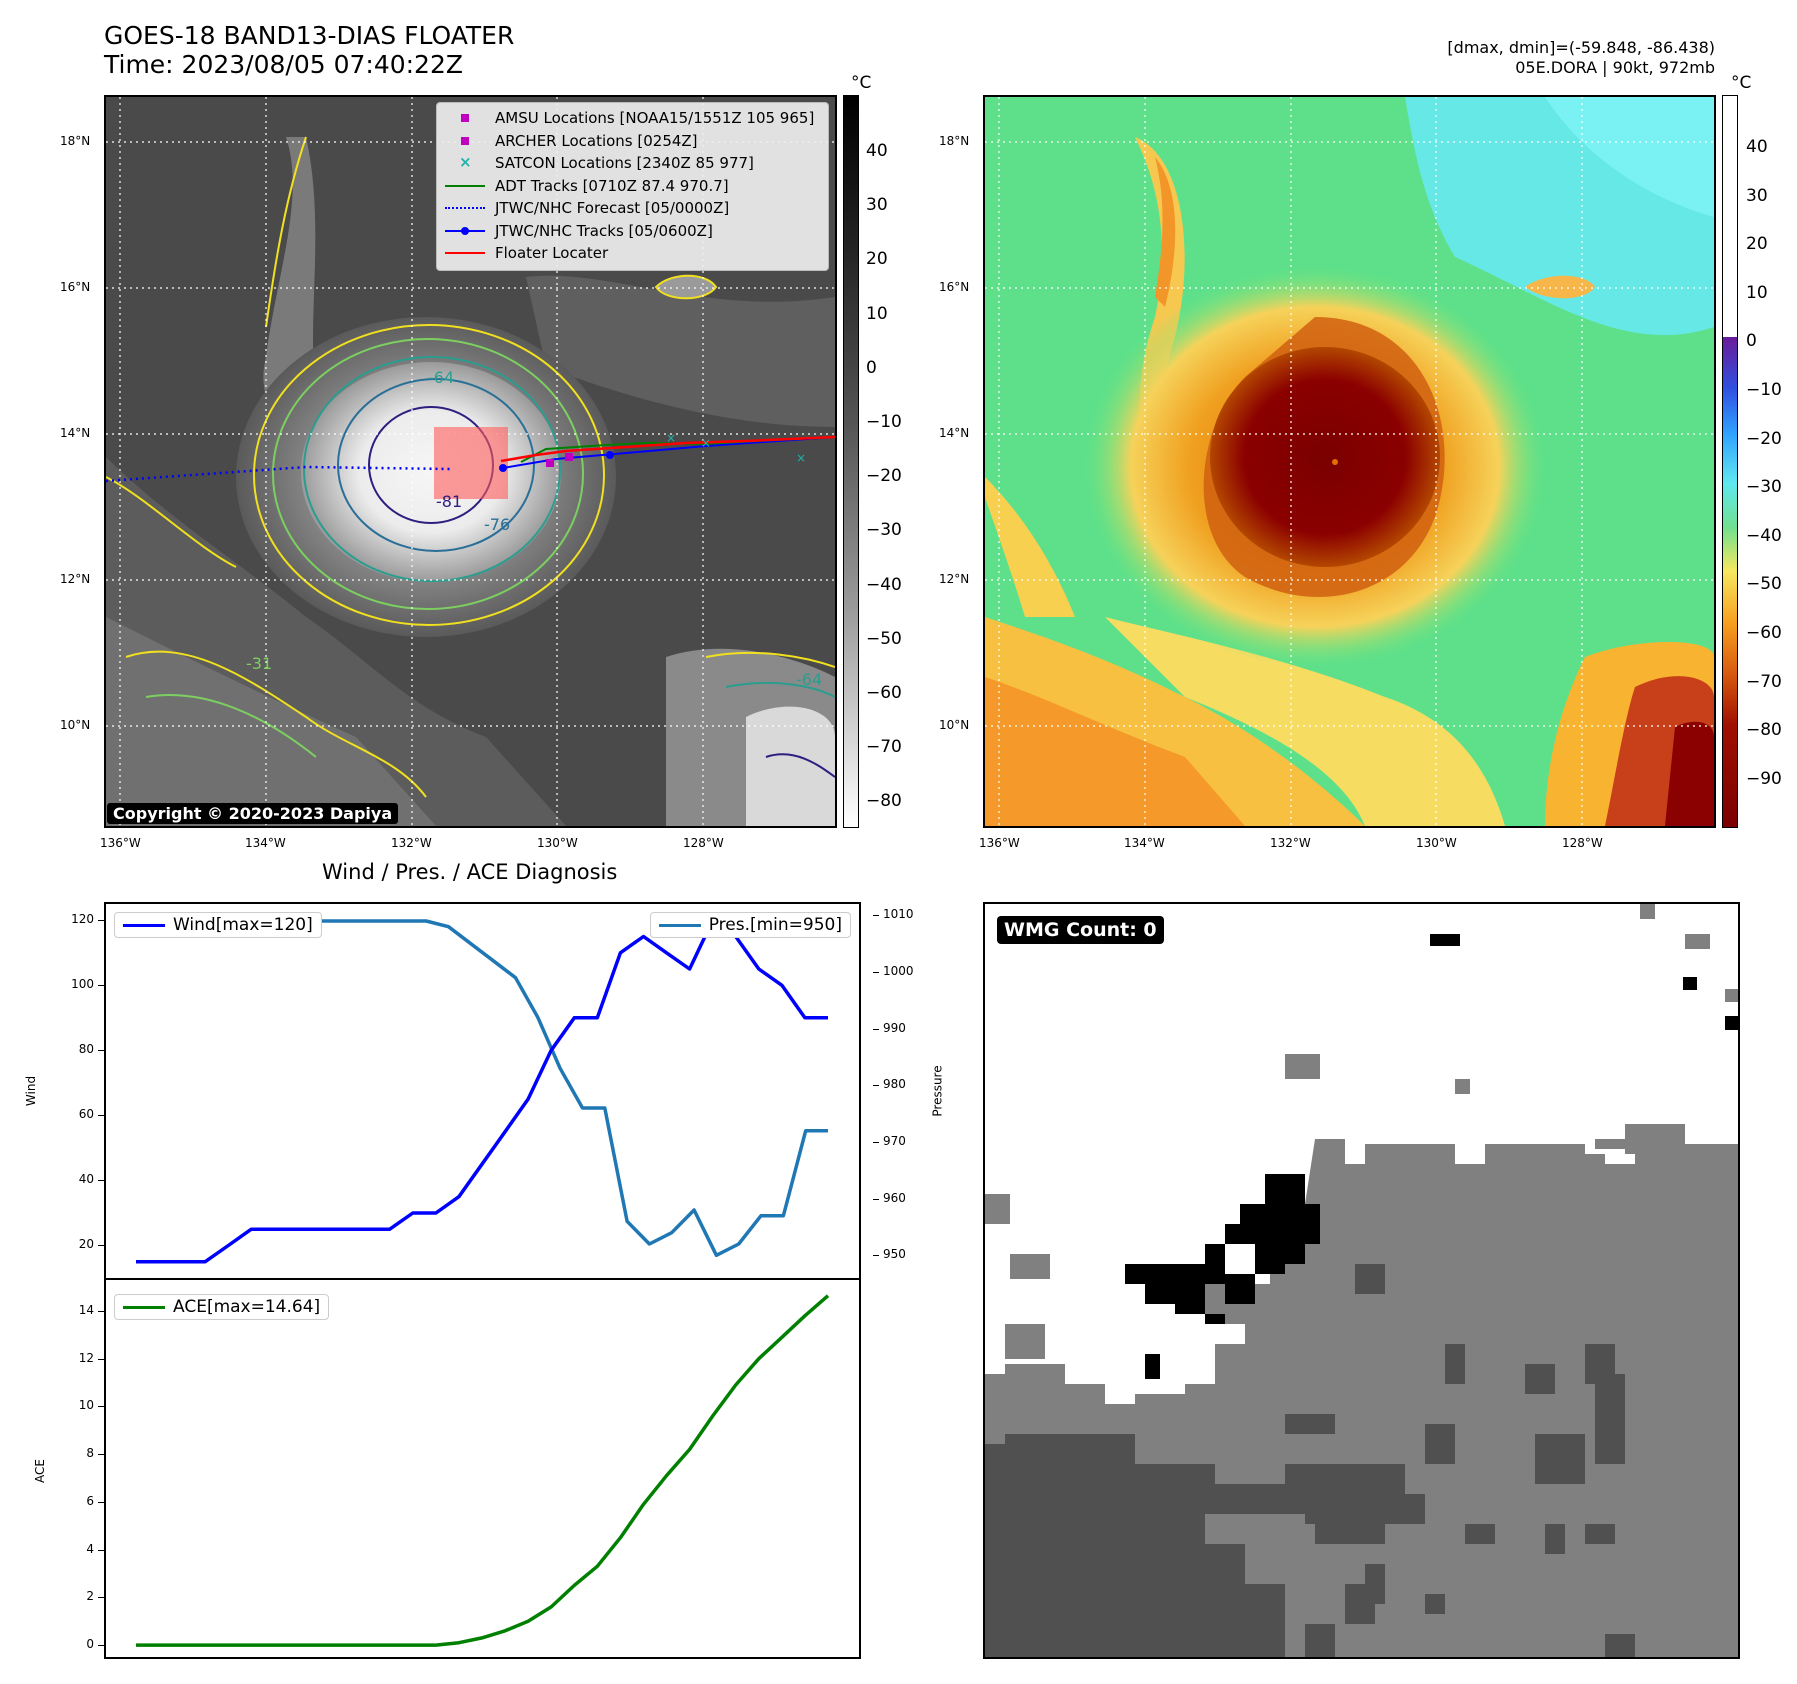  Describe the element at coordinates (309, 35) in the screenshot. I see `figure-title: GOES-18 BAND13-DIAS FLOATER` at that location.